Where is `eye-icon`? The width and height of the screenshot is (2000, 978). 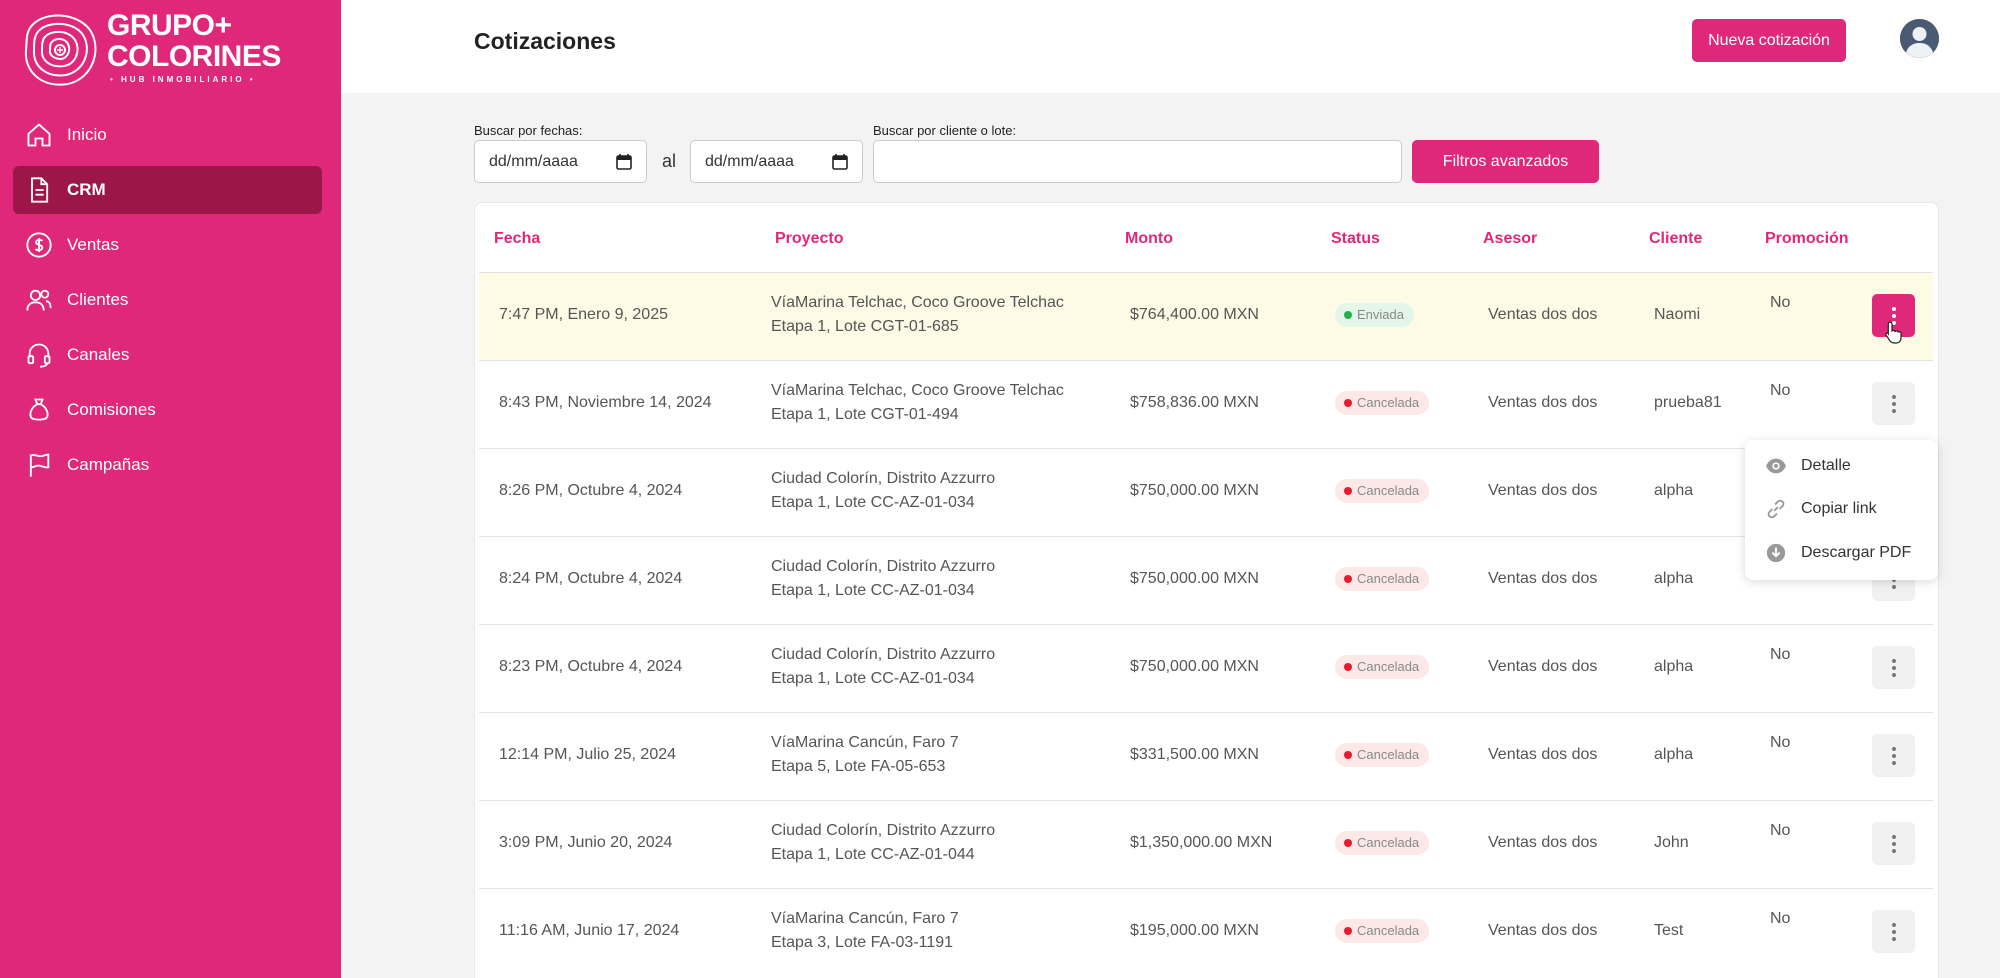 eye-icon is located at coordinates (1776, 466).